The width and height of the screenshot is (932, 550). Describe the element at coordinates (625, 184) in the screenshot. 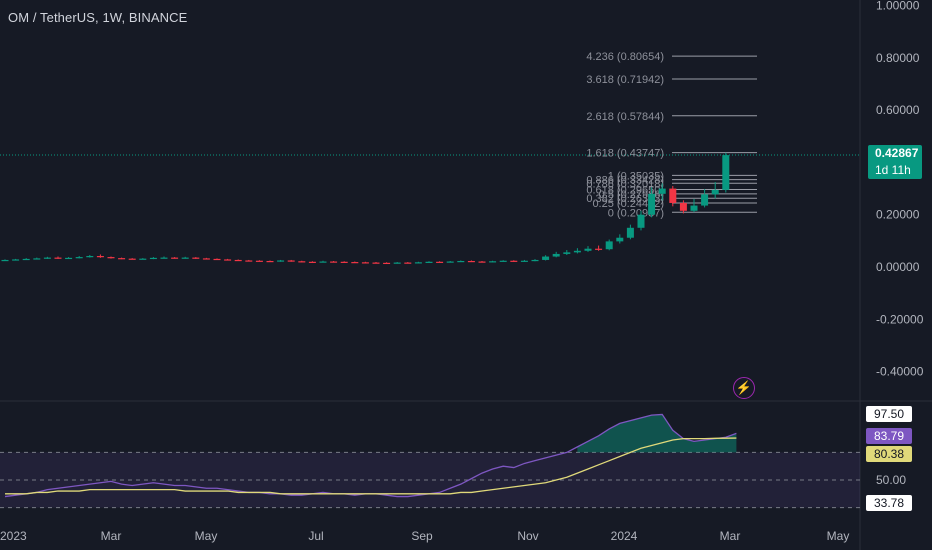

I see `fib-level-label: 0.786 (0.32018)` at that location.